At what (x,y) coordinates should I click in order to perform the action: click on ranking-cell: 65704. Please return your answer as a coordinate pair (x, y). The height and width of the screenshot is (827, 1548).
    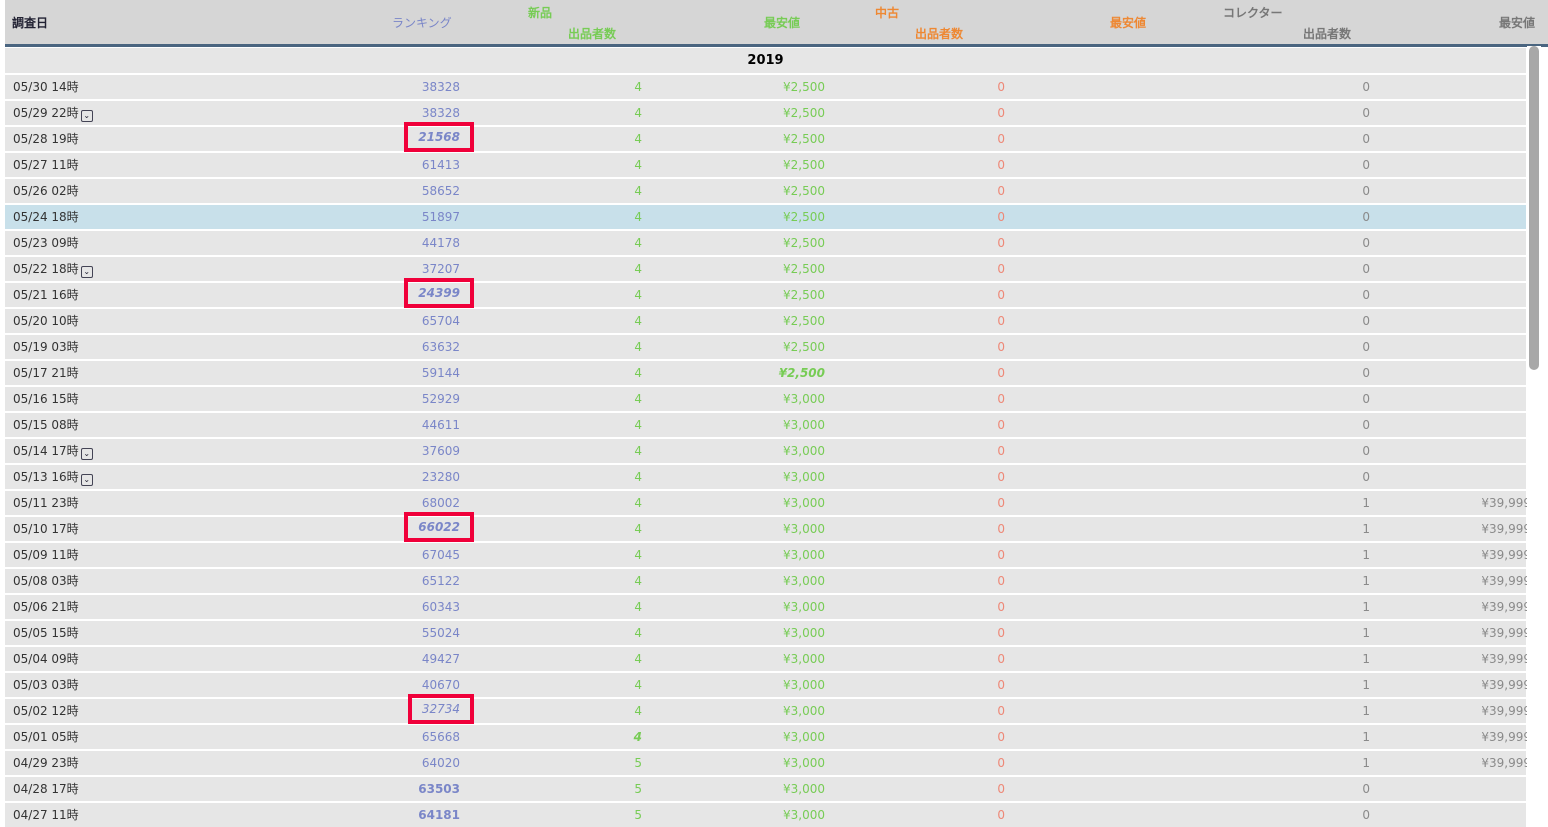
    Looking at the image, I should click on (440, 321).